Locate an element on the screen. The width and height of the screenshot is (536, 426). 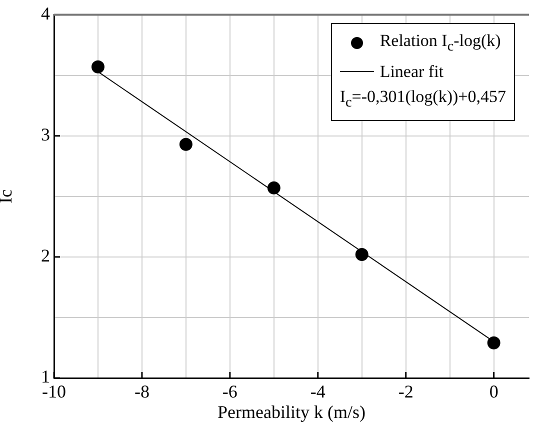
y-tick-label: 2 is located at coordinates (45, 256).